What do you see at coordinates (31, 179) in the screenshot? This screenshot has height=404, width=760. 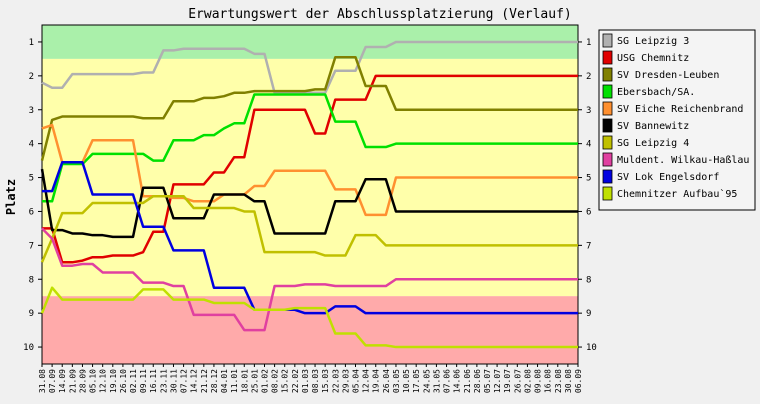 I see `y-tick-label-left: 5` at bounding box center [31, 179].